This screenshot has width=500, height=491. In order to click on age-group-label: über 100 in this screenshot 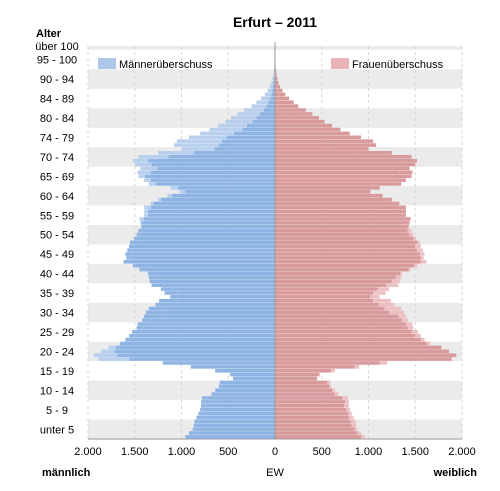, I will do `click(56, 47)`.